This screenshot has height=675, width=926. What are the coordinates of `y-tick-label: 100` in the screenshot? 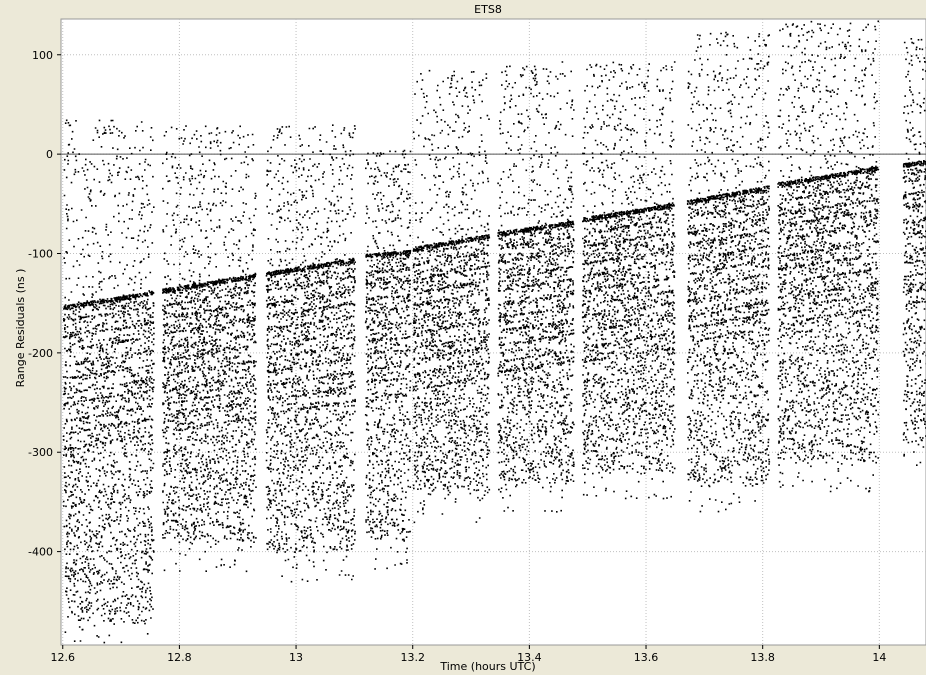 It's located at (42, 55).